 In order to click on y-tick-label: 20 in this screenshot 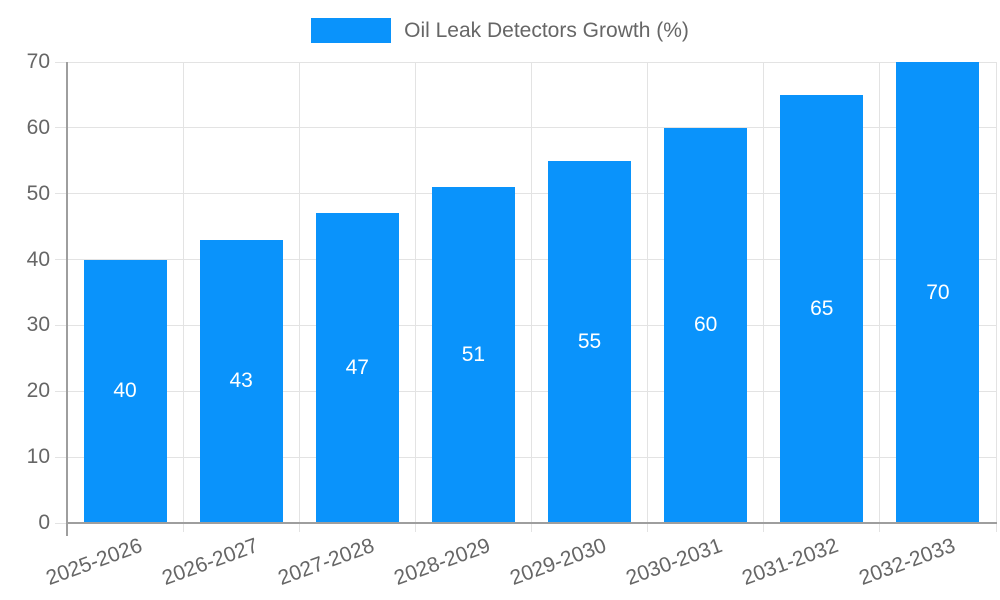, I will do `click(38, 391)`.